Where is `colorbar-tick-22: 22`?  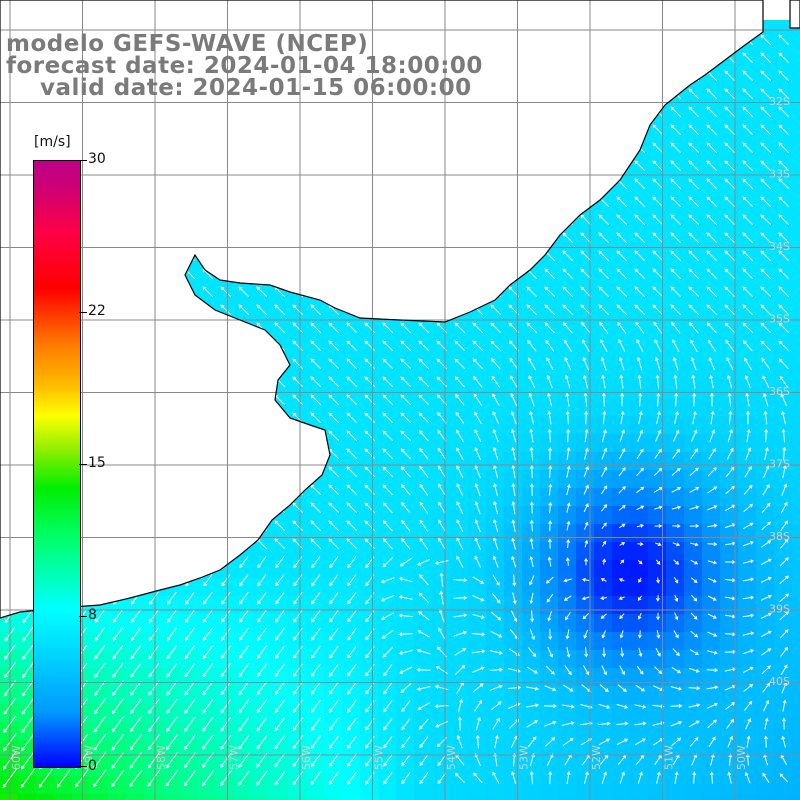 colorbar-tick-22: 22 is located at coordinates (97, 311).